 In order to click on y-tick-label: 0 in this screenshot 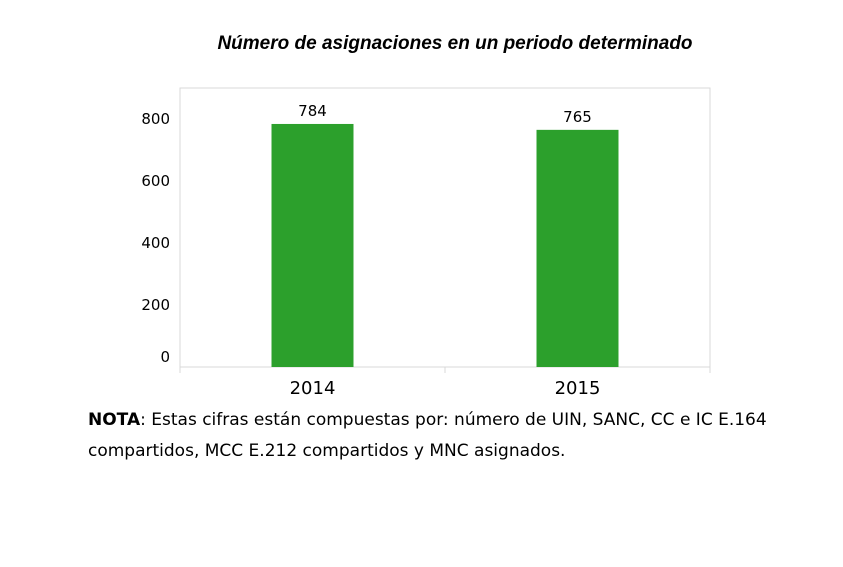, I will do `click(165, 357)`.